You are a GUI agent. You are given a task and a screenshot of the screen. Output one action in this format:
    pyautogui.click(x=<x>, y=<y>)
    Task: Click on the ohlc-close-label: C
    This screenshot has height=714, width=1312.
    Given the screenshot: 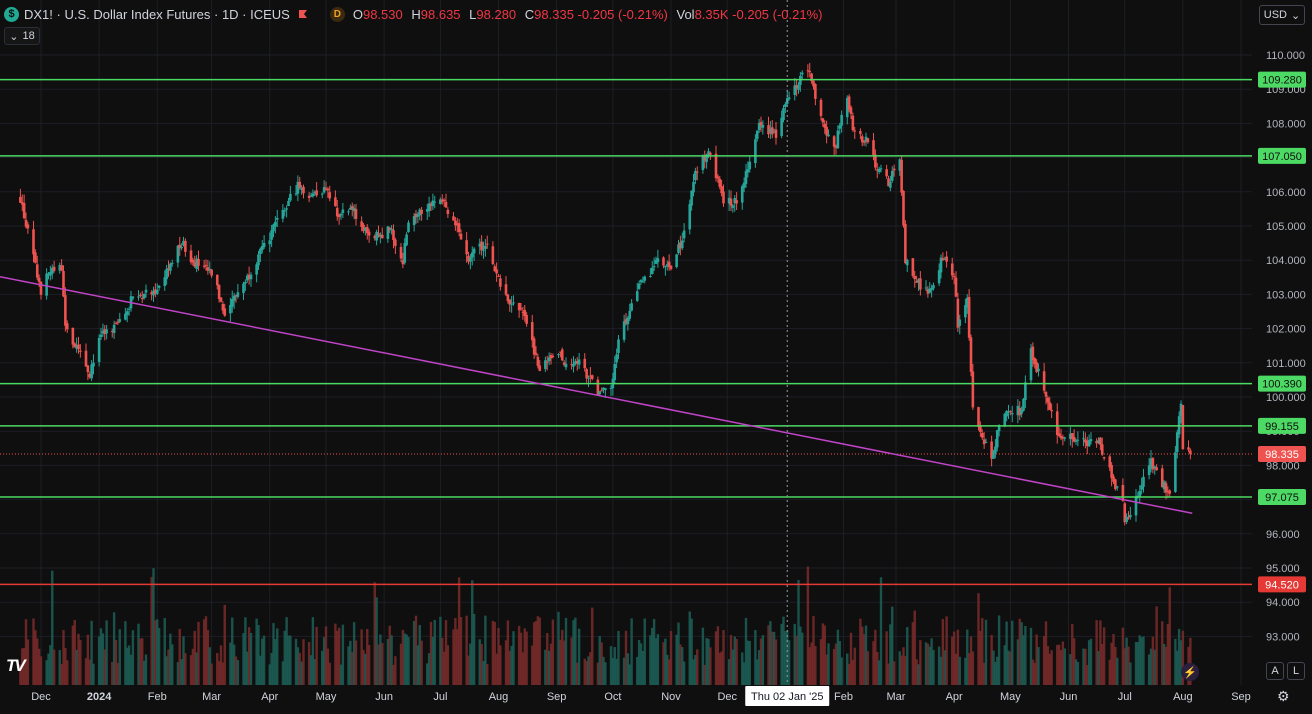 What is the action you would take?
    pyautogui.click(x=529, y=14)
    